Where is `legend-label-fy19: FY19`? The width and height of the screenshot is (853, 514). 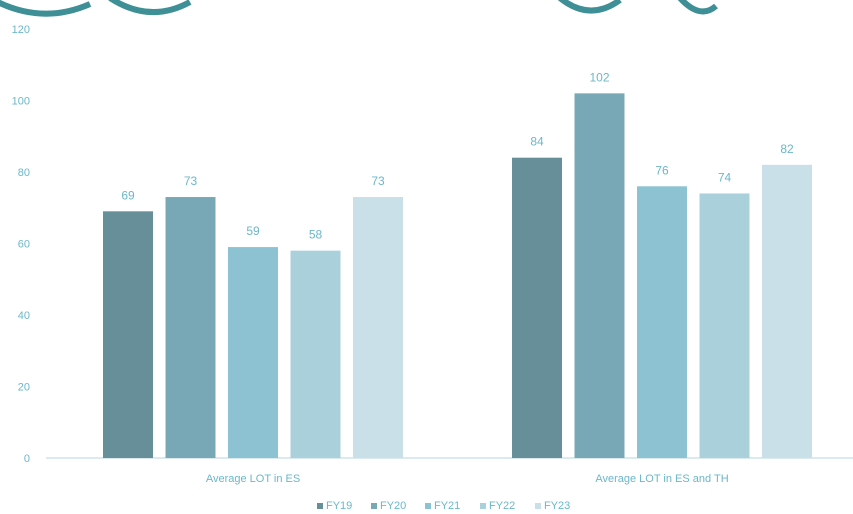
legend-label-fy19: FY19 is located at coordinates (339, 506).